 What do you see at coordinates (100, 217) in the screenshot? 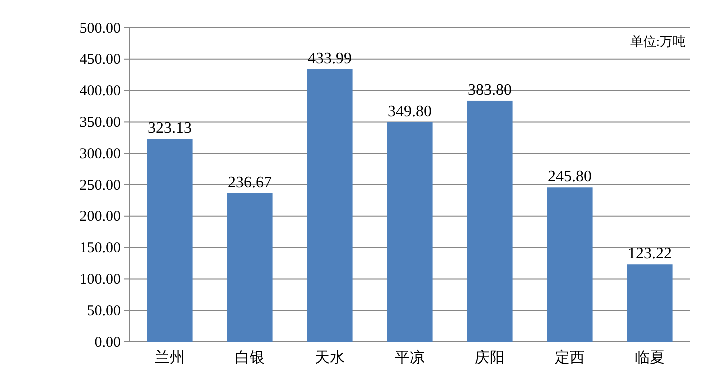
I see `y-tick-label: 200.00` at bounding box center [100, 217].